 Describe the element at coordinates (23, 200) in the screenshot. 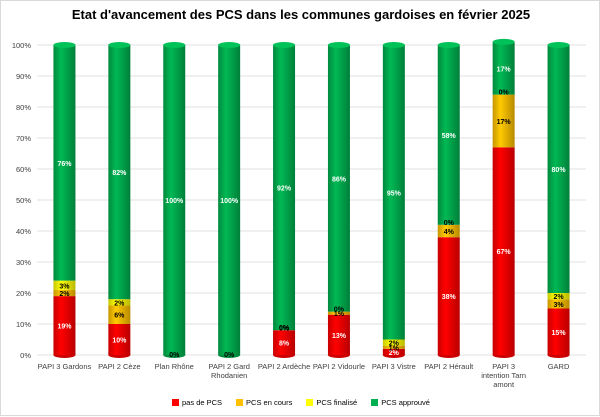

I see `y-tick-label: 50%` at that location.